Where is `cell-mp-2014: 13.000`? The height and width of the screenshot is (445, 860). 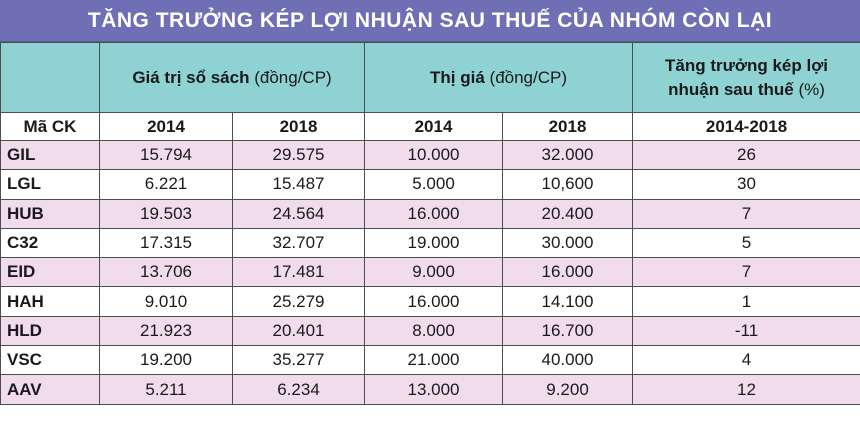 cell-mp-2014: 13.000 is located at coordinates (434, 389).